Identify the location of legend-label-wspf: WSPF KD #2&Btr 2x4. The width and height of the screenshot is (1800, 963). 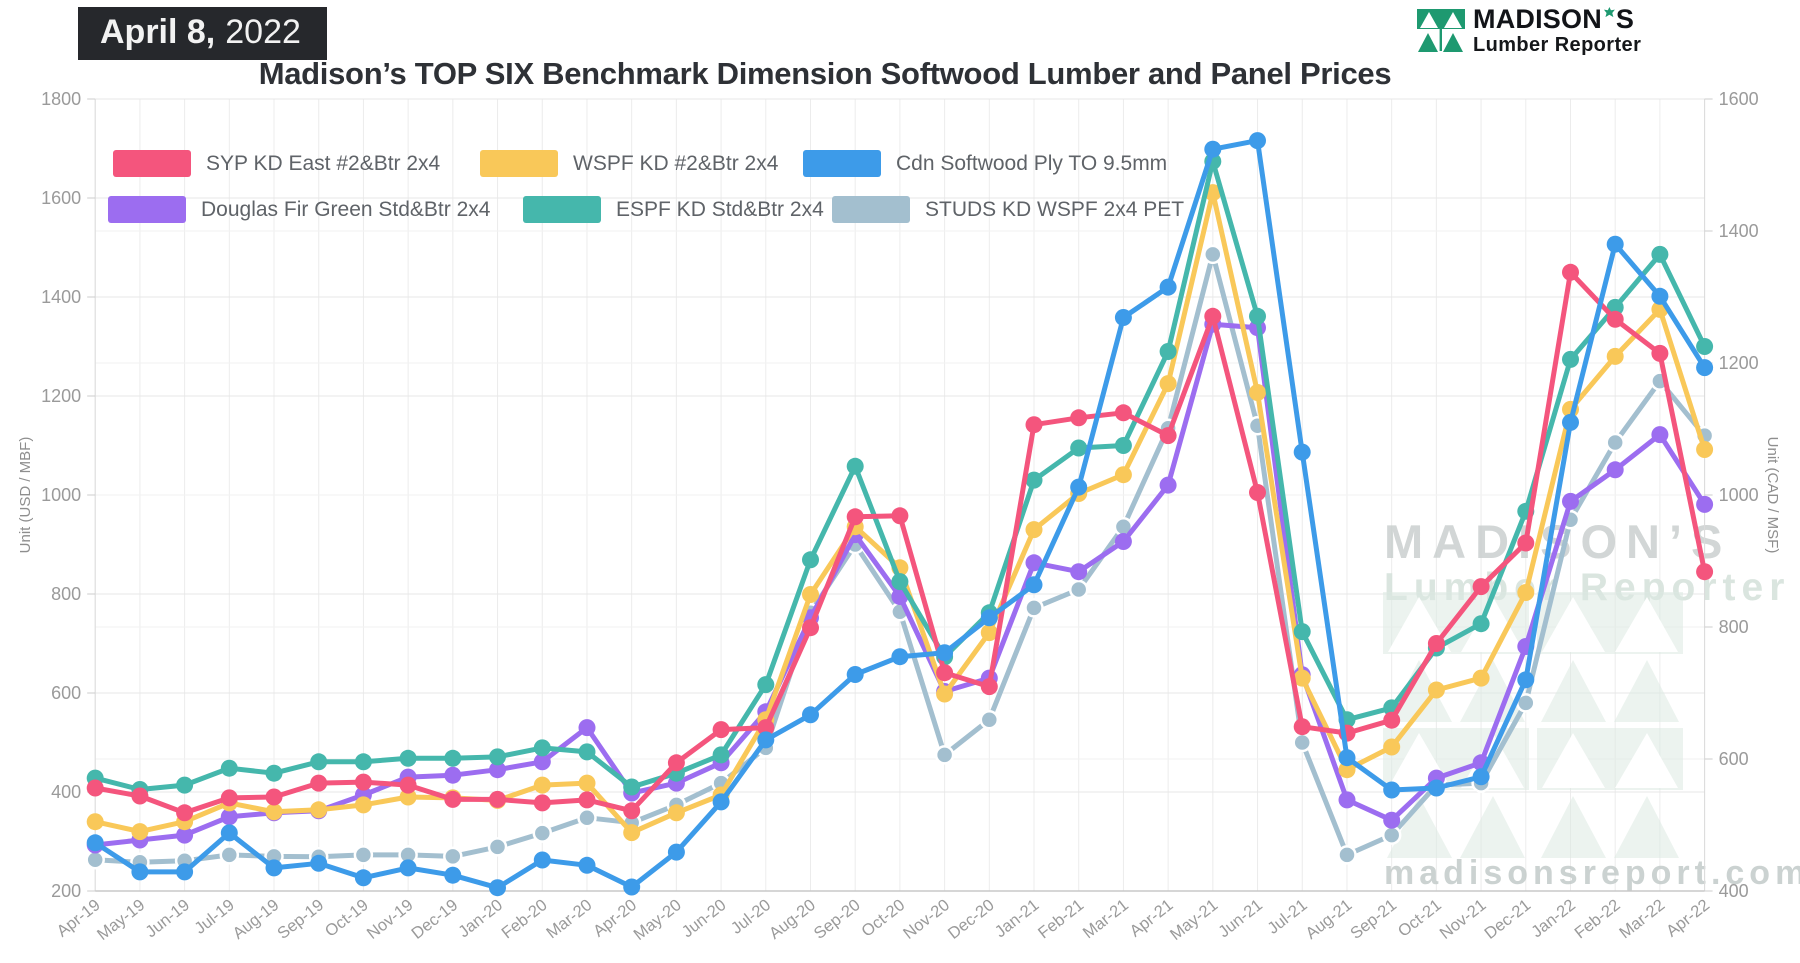
(676, 163).